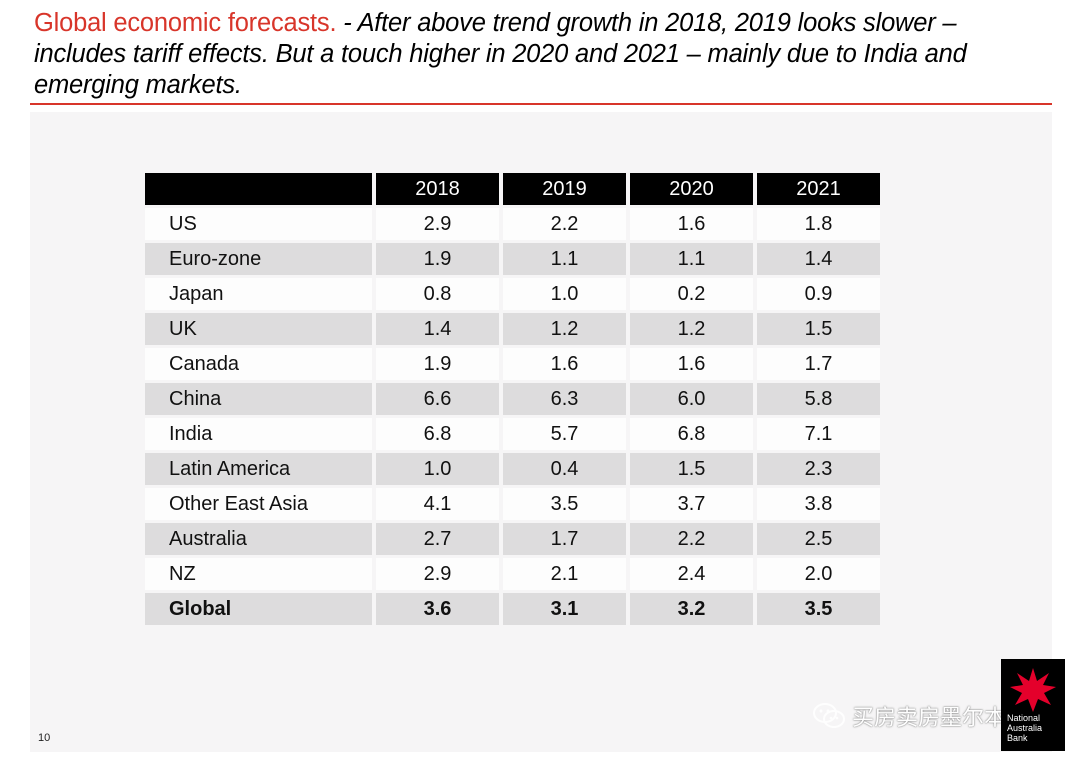  What do you see at coordinates (691, 574) in the screenshot?
I see `value-cell: 2.4` at bounding box center [691, 574].